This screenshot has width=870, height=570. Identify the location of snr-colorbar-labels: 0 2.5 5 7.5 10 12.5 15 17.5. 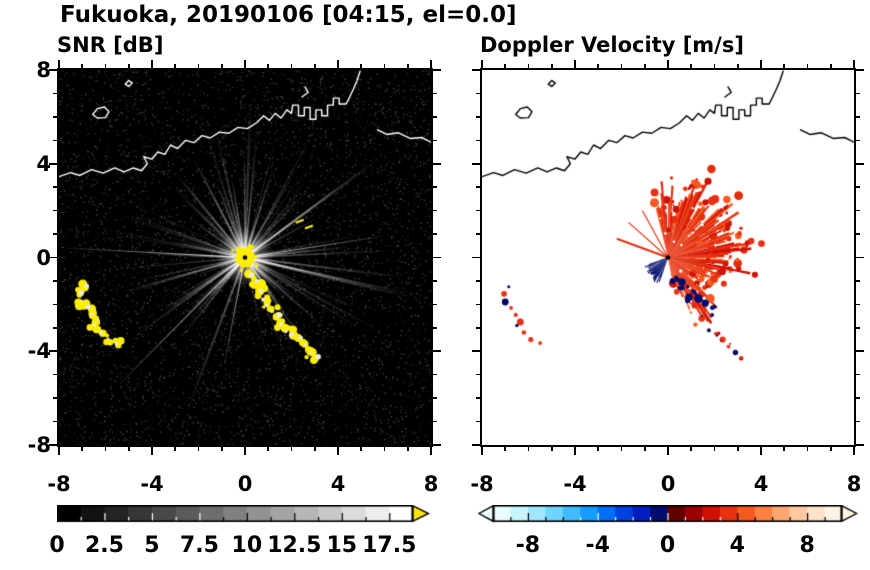
(435, 550).